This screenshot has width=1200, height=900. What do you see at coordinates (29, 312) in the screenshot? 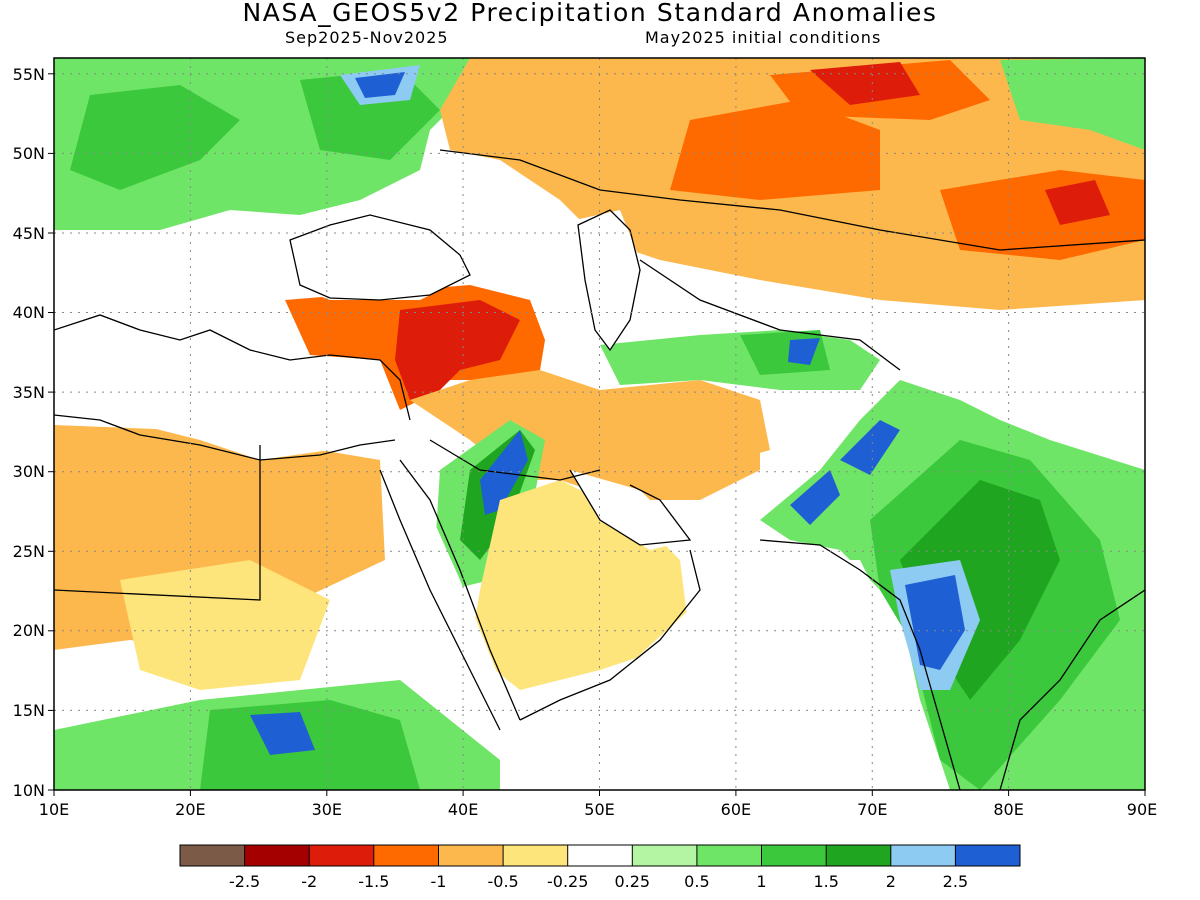
I see `lat-tick-label: 40N` at bounding box center [29, 312].